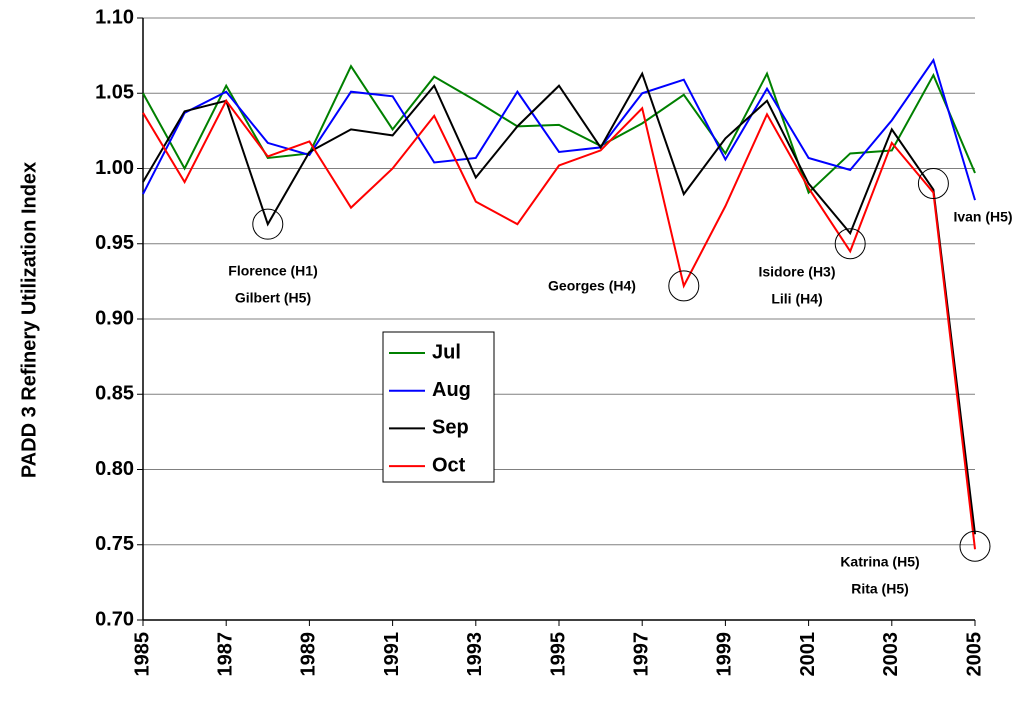 The image size is (1035, 712). Describe the element at coordinates (475, 654) in the screenshot. I see `x-tick-label: 1993` at that location.